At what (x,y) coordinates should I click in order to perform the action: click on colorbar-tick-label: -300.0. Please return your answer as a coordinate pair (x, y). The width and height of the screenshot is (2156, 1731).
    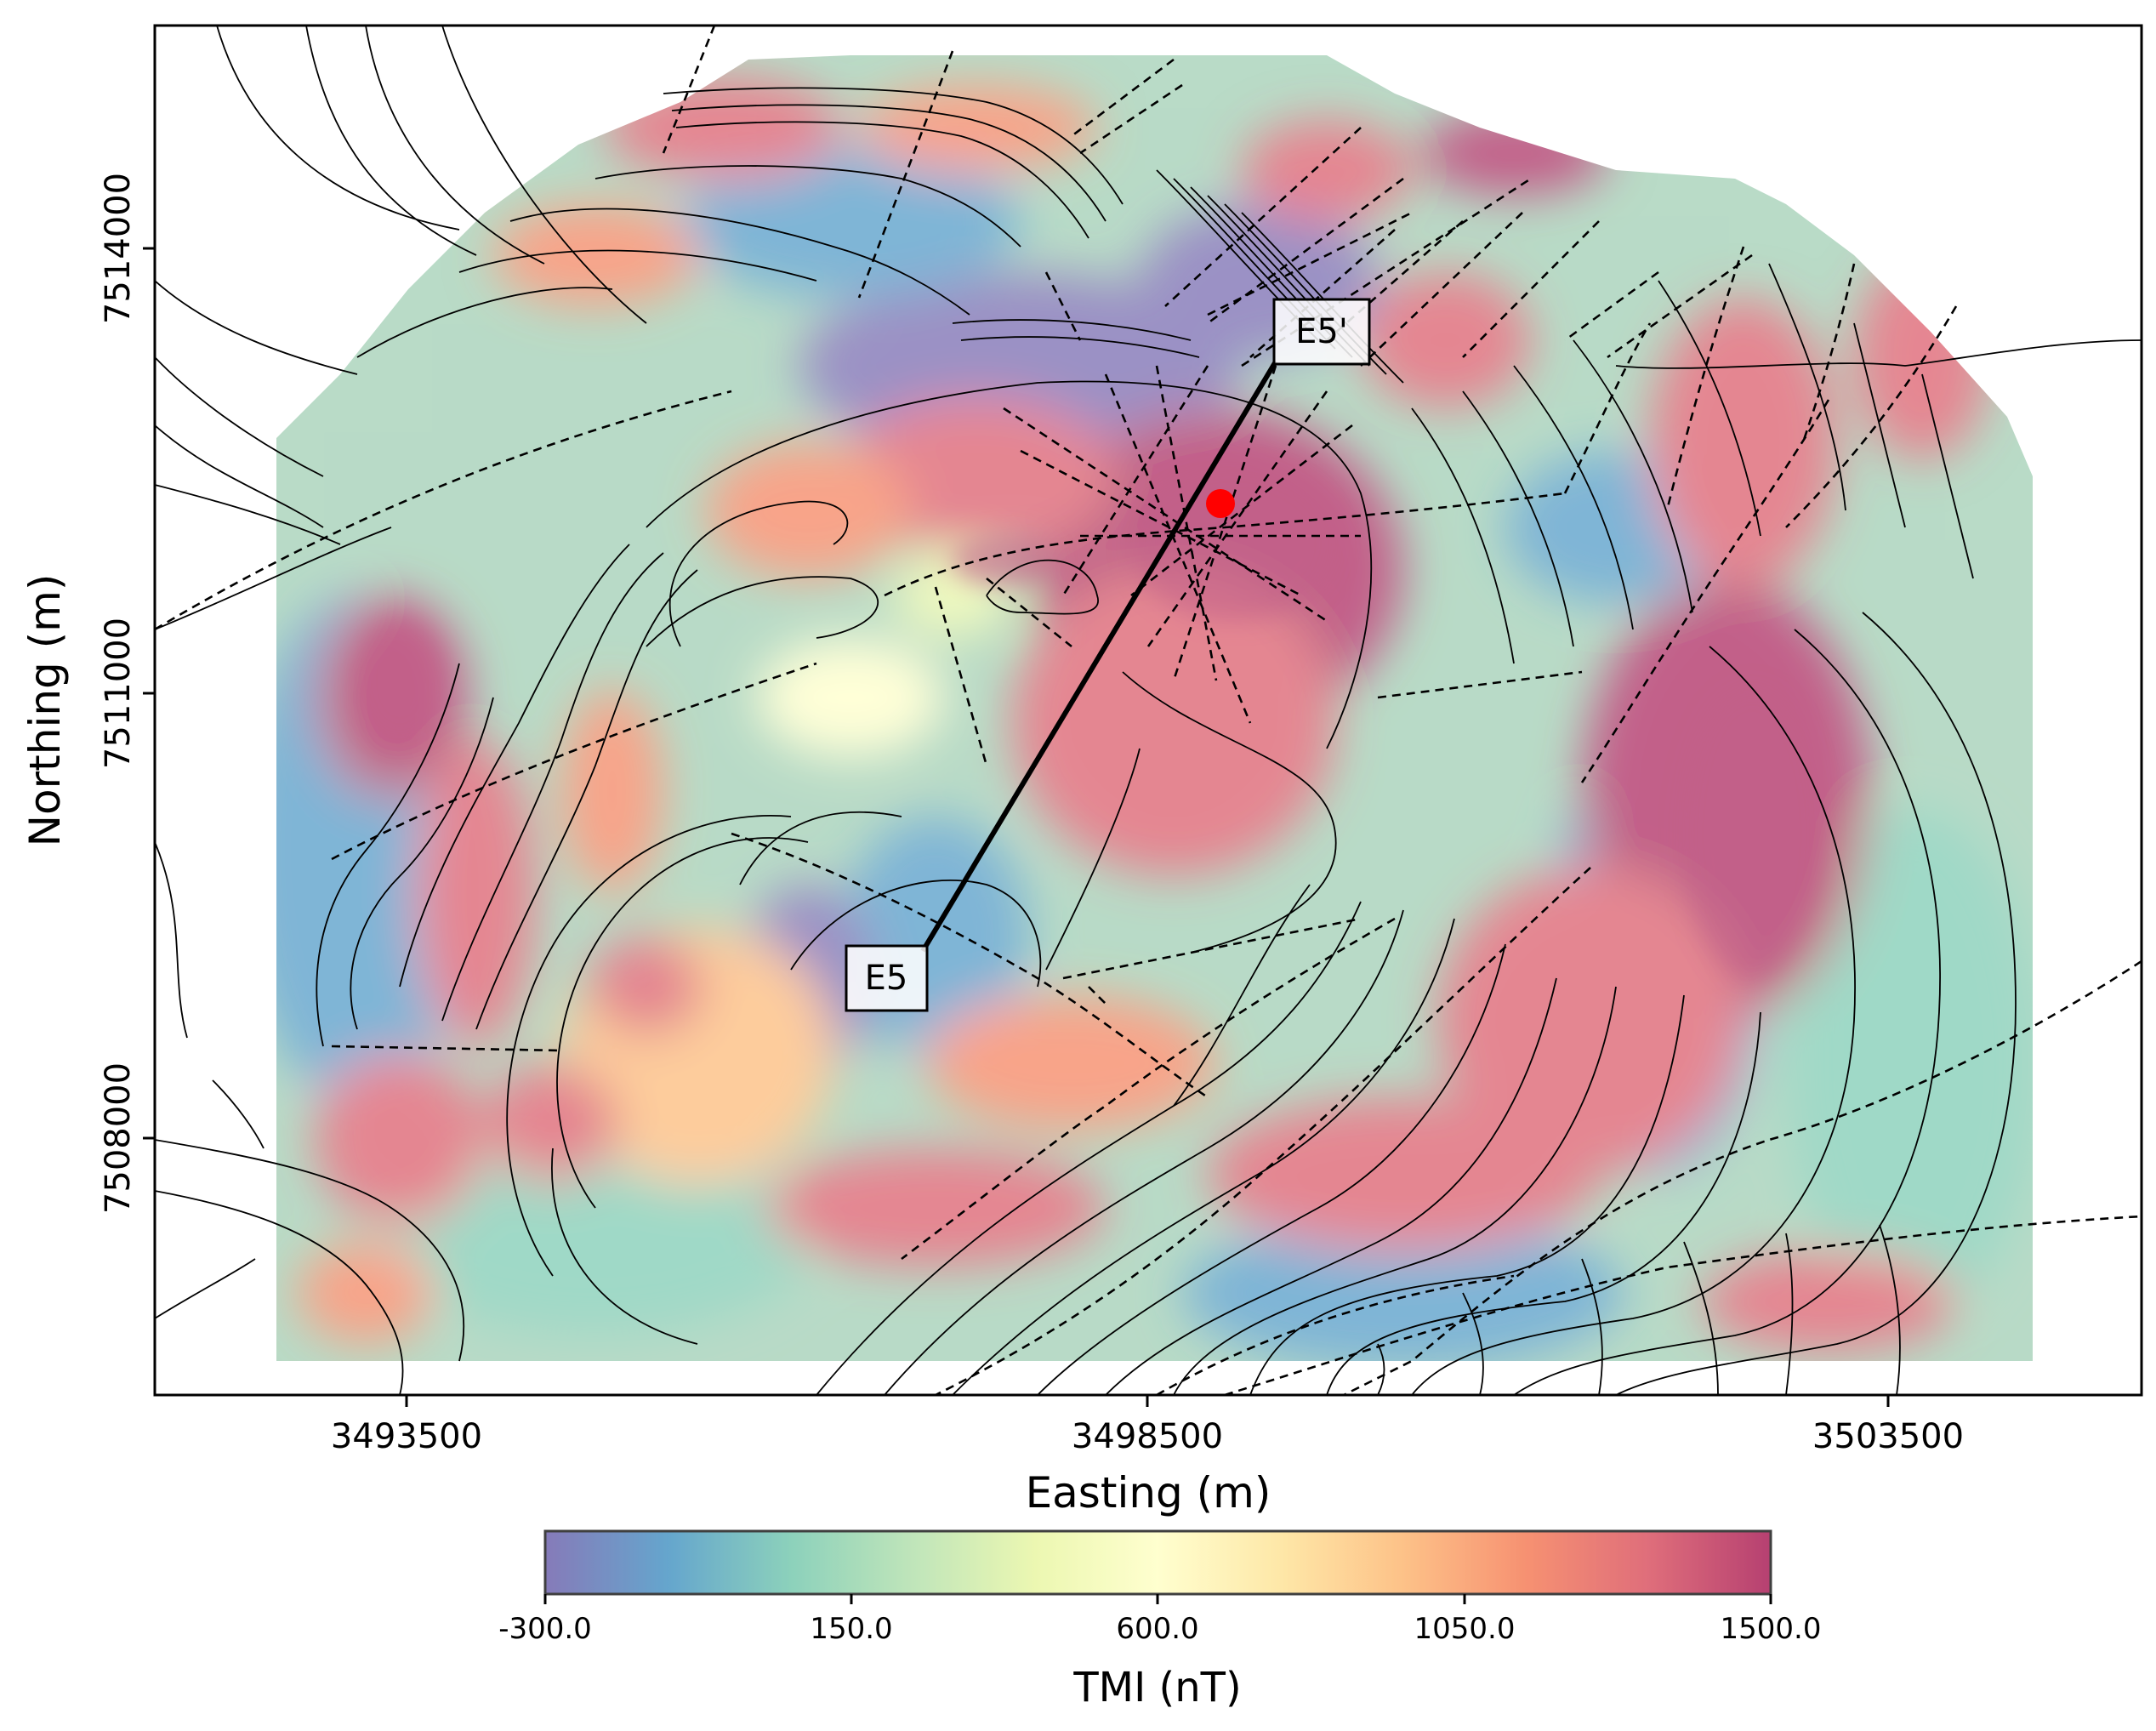
    Looking at the image, I should click on (545, 1629).